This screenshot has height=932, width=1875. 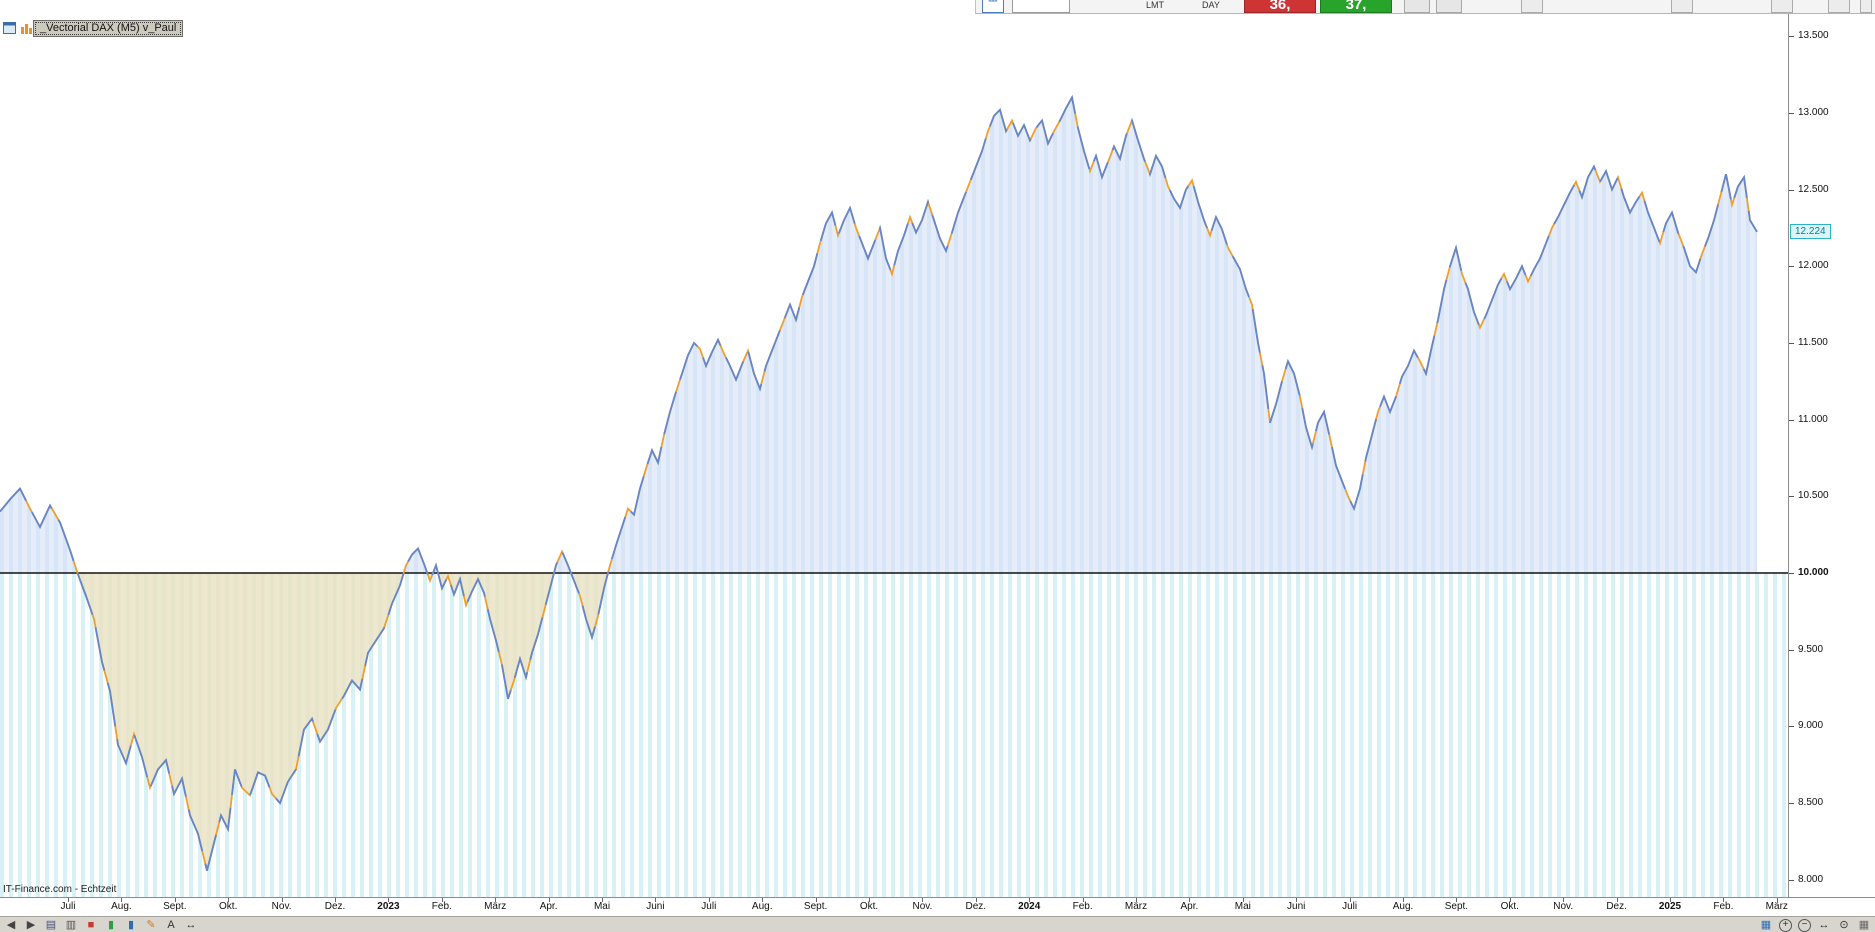 What do you see at coordinates (91, 924) in the screenshot?
I see `alert-red-icon: ■` at bounding box center [91, 924].